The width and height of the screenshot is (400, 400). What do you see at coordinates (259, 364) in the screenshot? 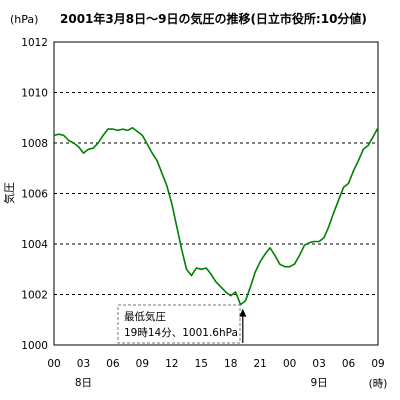
I see `x-tick-label: 21` at bounding box center [259, 364].